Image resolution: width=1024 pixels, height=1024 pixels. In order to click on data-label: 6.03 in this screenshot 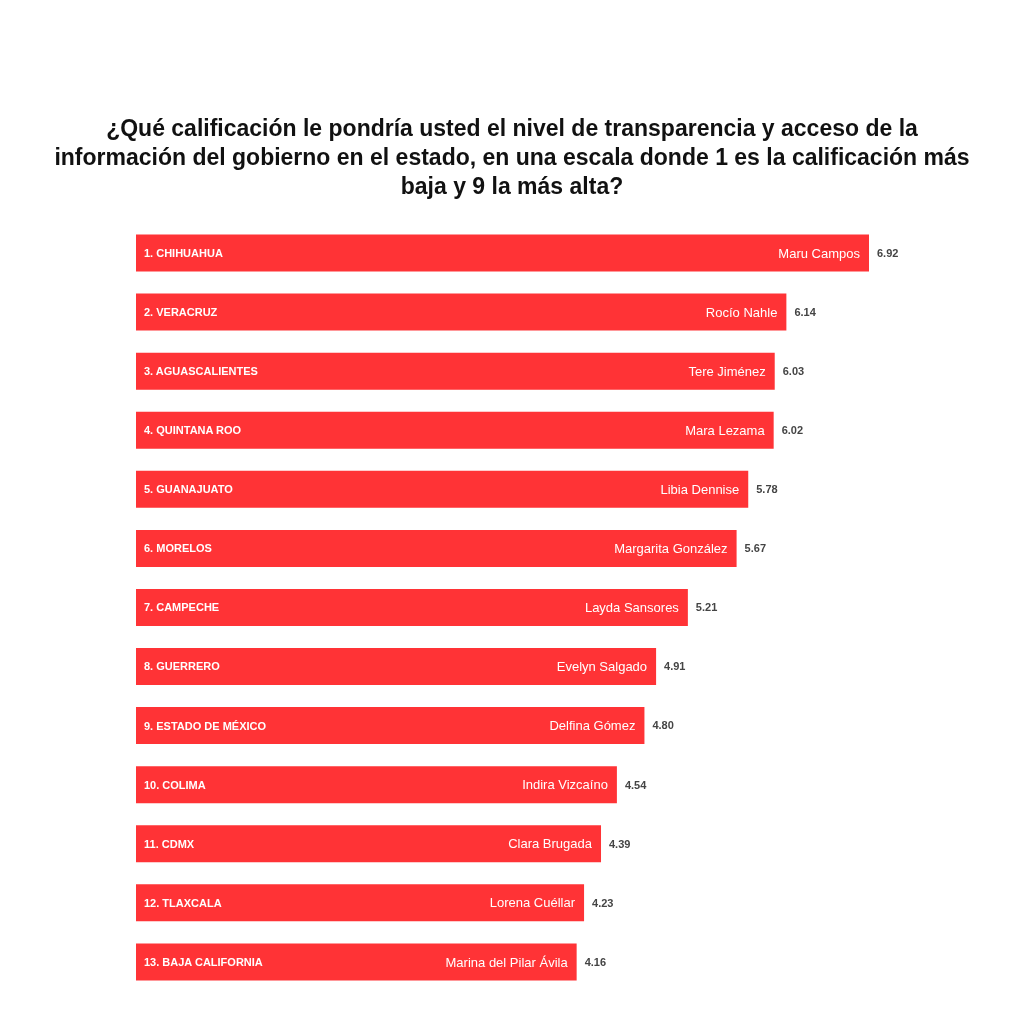, I will do `click(793, 371)`.